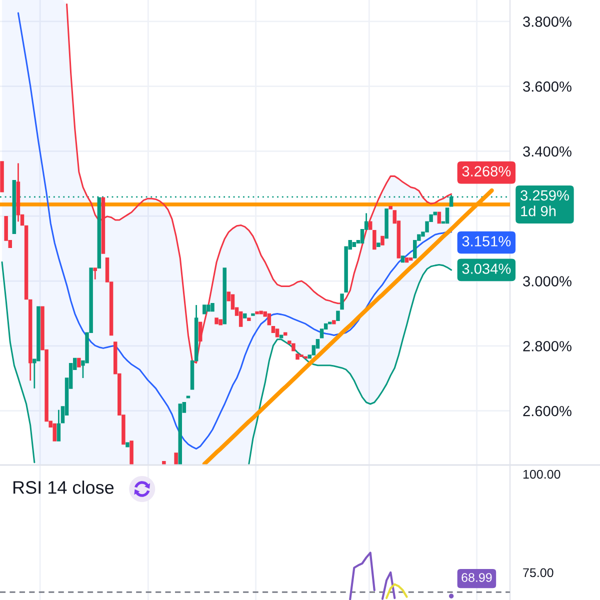 The image size is (600, 600). What do you see at coordinates (538, 573) in the screenshot?
I see `y-tick-label: 75.00` at bounding box center [538, 573].